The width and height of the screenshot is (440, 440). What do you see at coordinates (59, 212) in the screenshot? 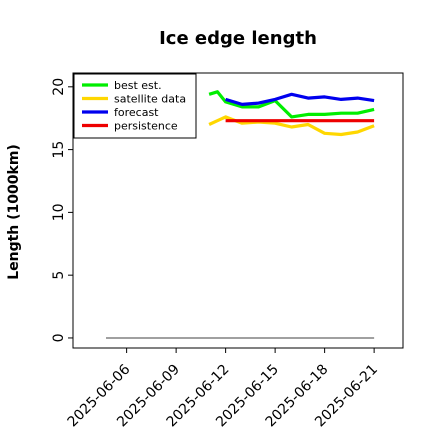
I see `y-tick-label: 10` at bounding box center [59, 212].